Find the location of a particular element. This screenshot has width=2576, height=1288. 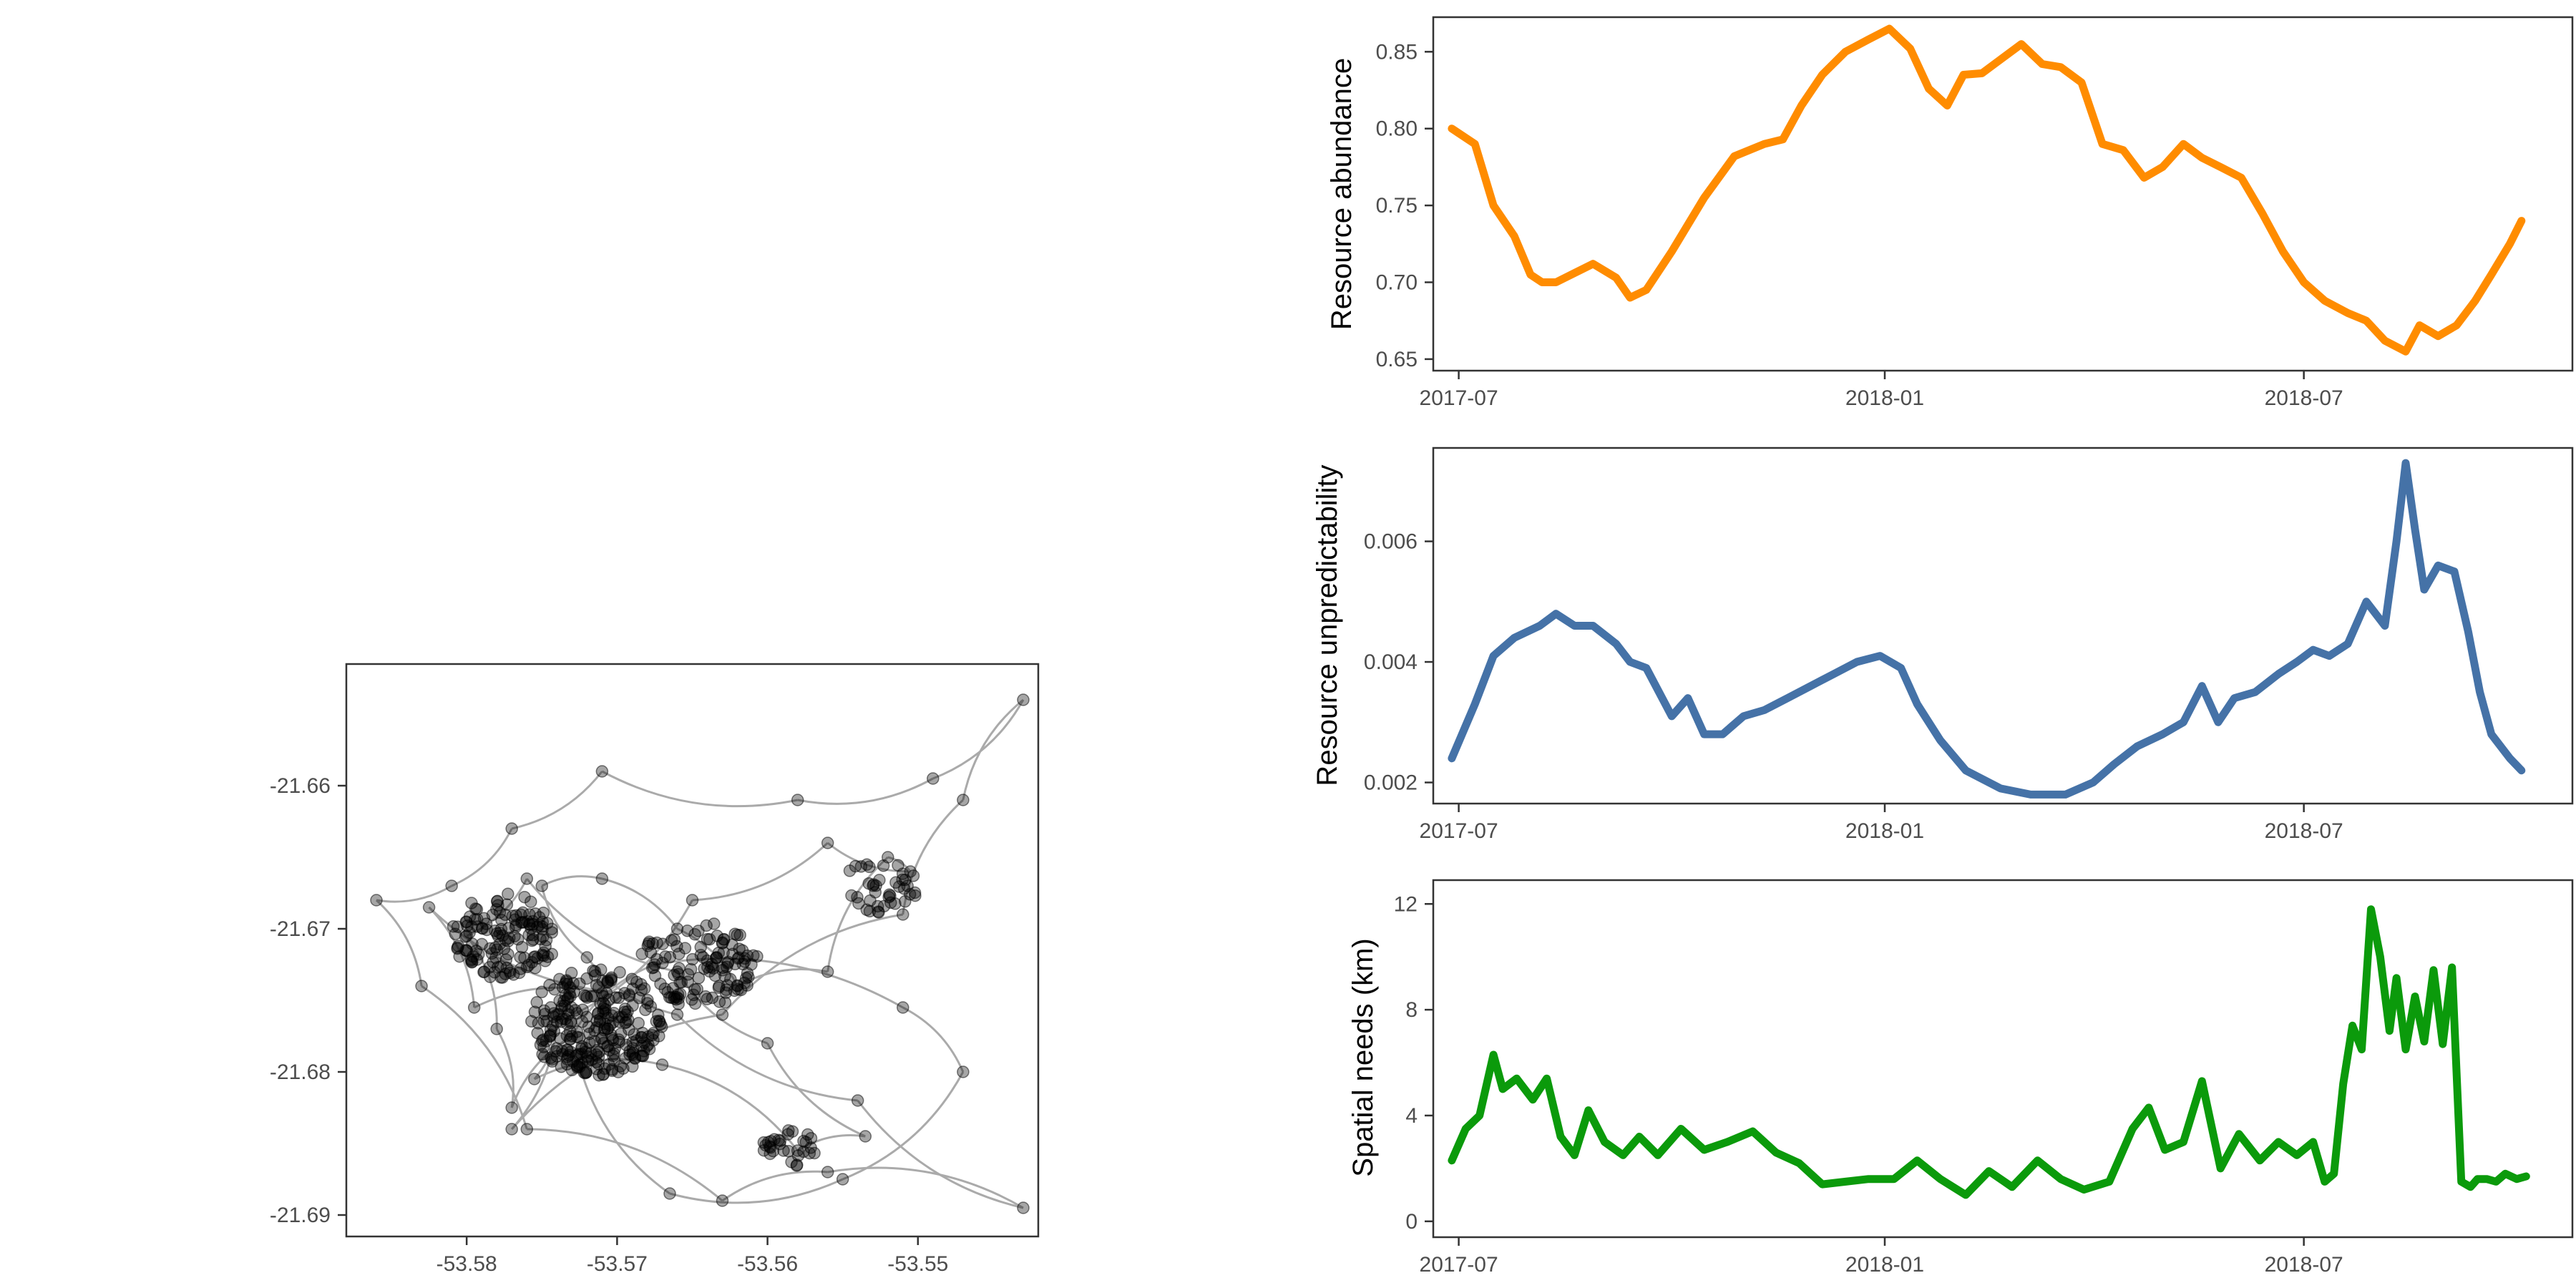

spatial-needs-line is located at coordinates (1989, 1052).